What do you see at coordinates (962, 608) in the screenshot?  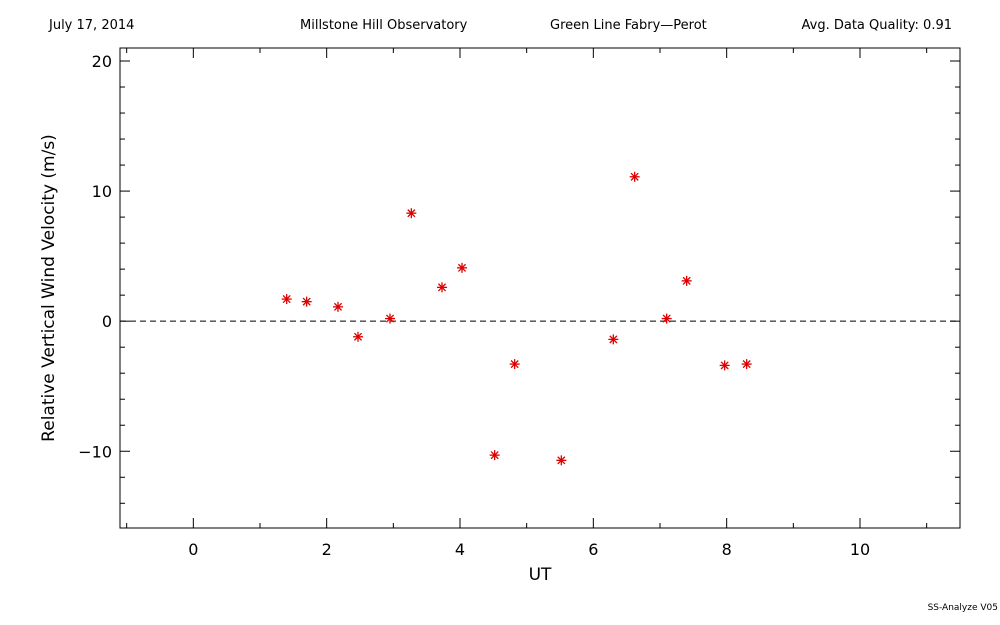 I see `software-version: SS-Analyze V05` at bounding box center [962, 608].